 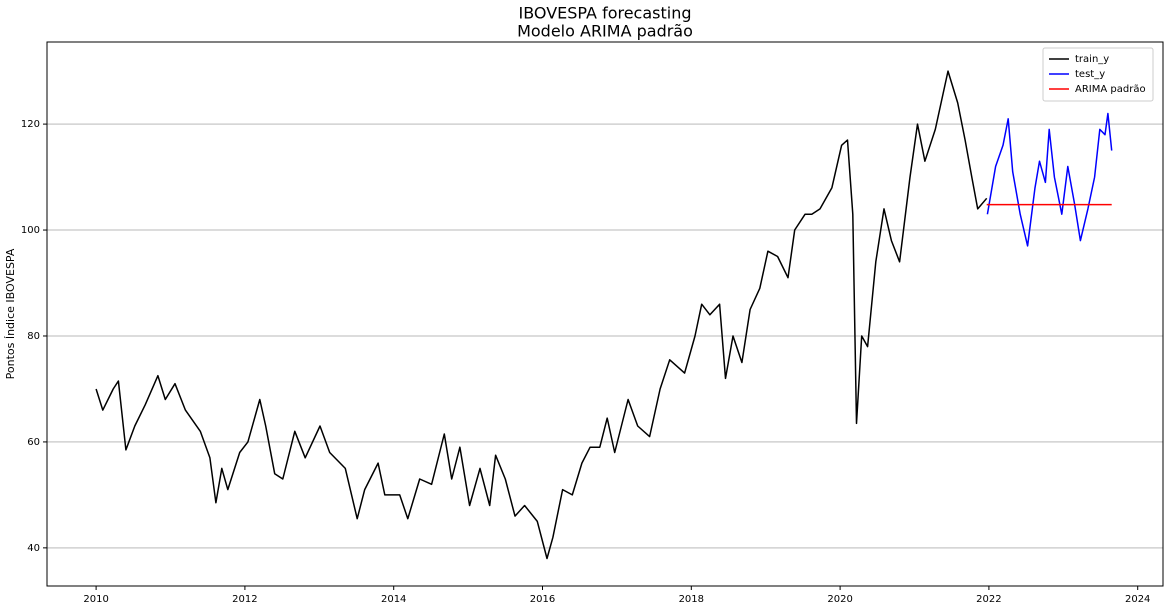 What do you see at coordinates (988, 599) in the screenshot?
I see `x-tick-label: 2022` at bounding box center [988, 599].